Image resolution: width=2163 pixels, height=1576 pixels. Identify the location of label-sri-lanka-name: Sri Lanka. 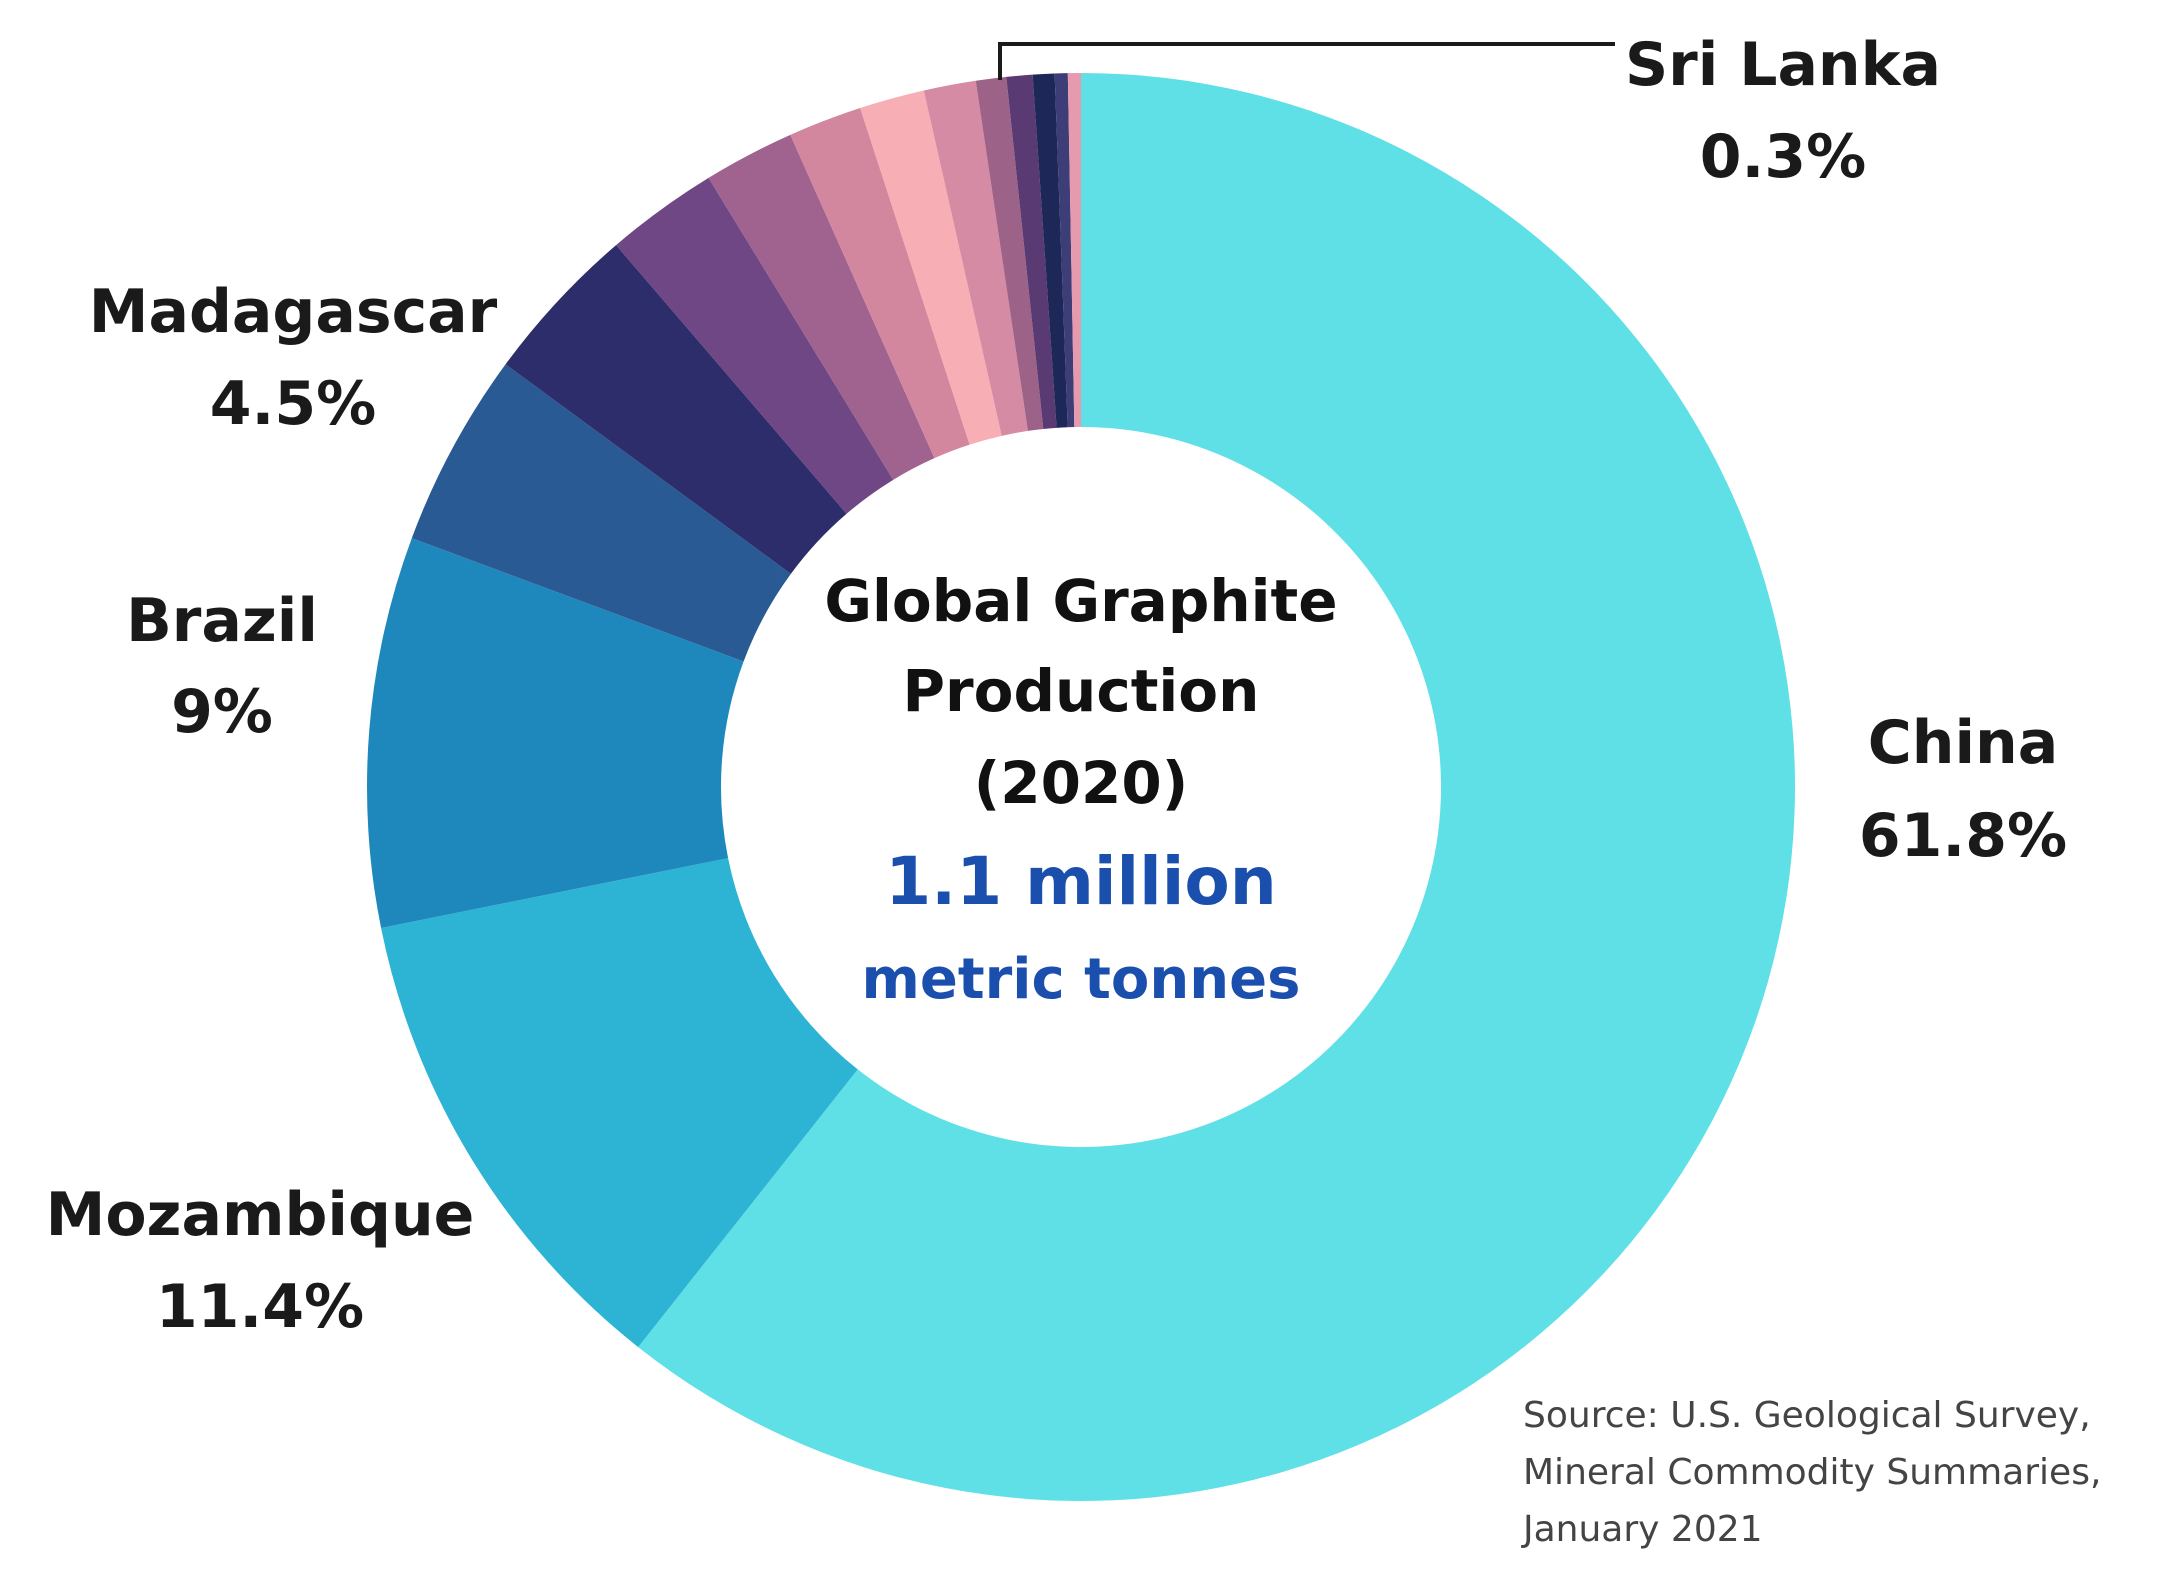
(1783, 65).